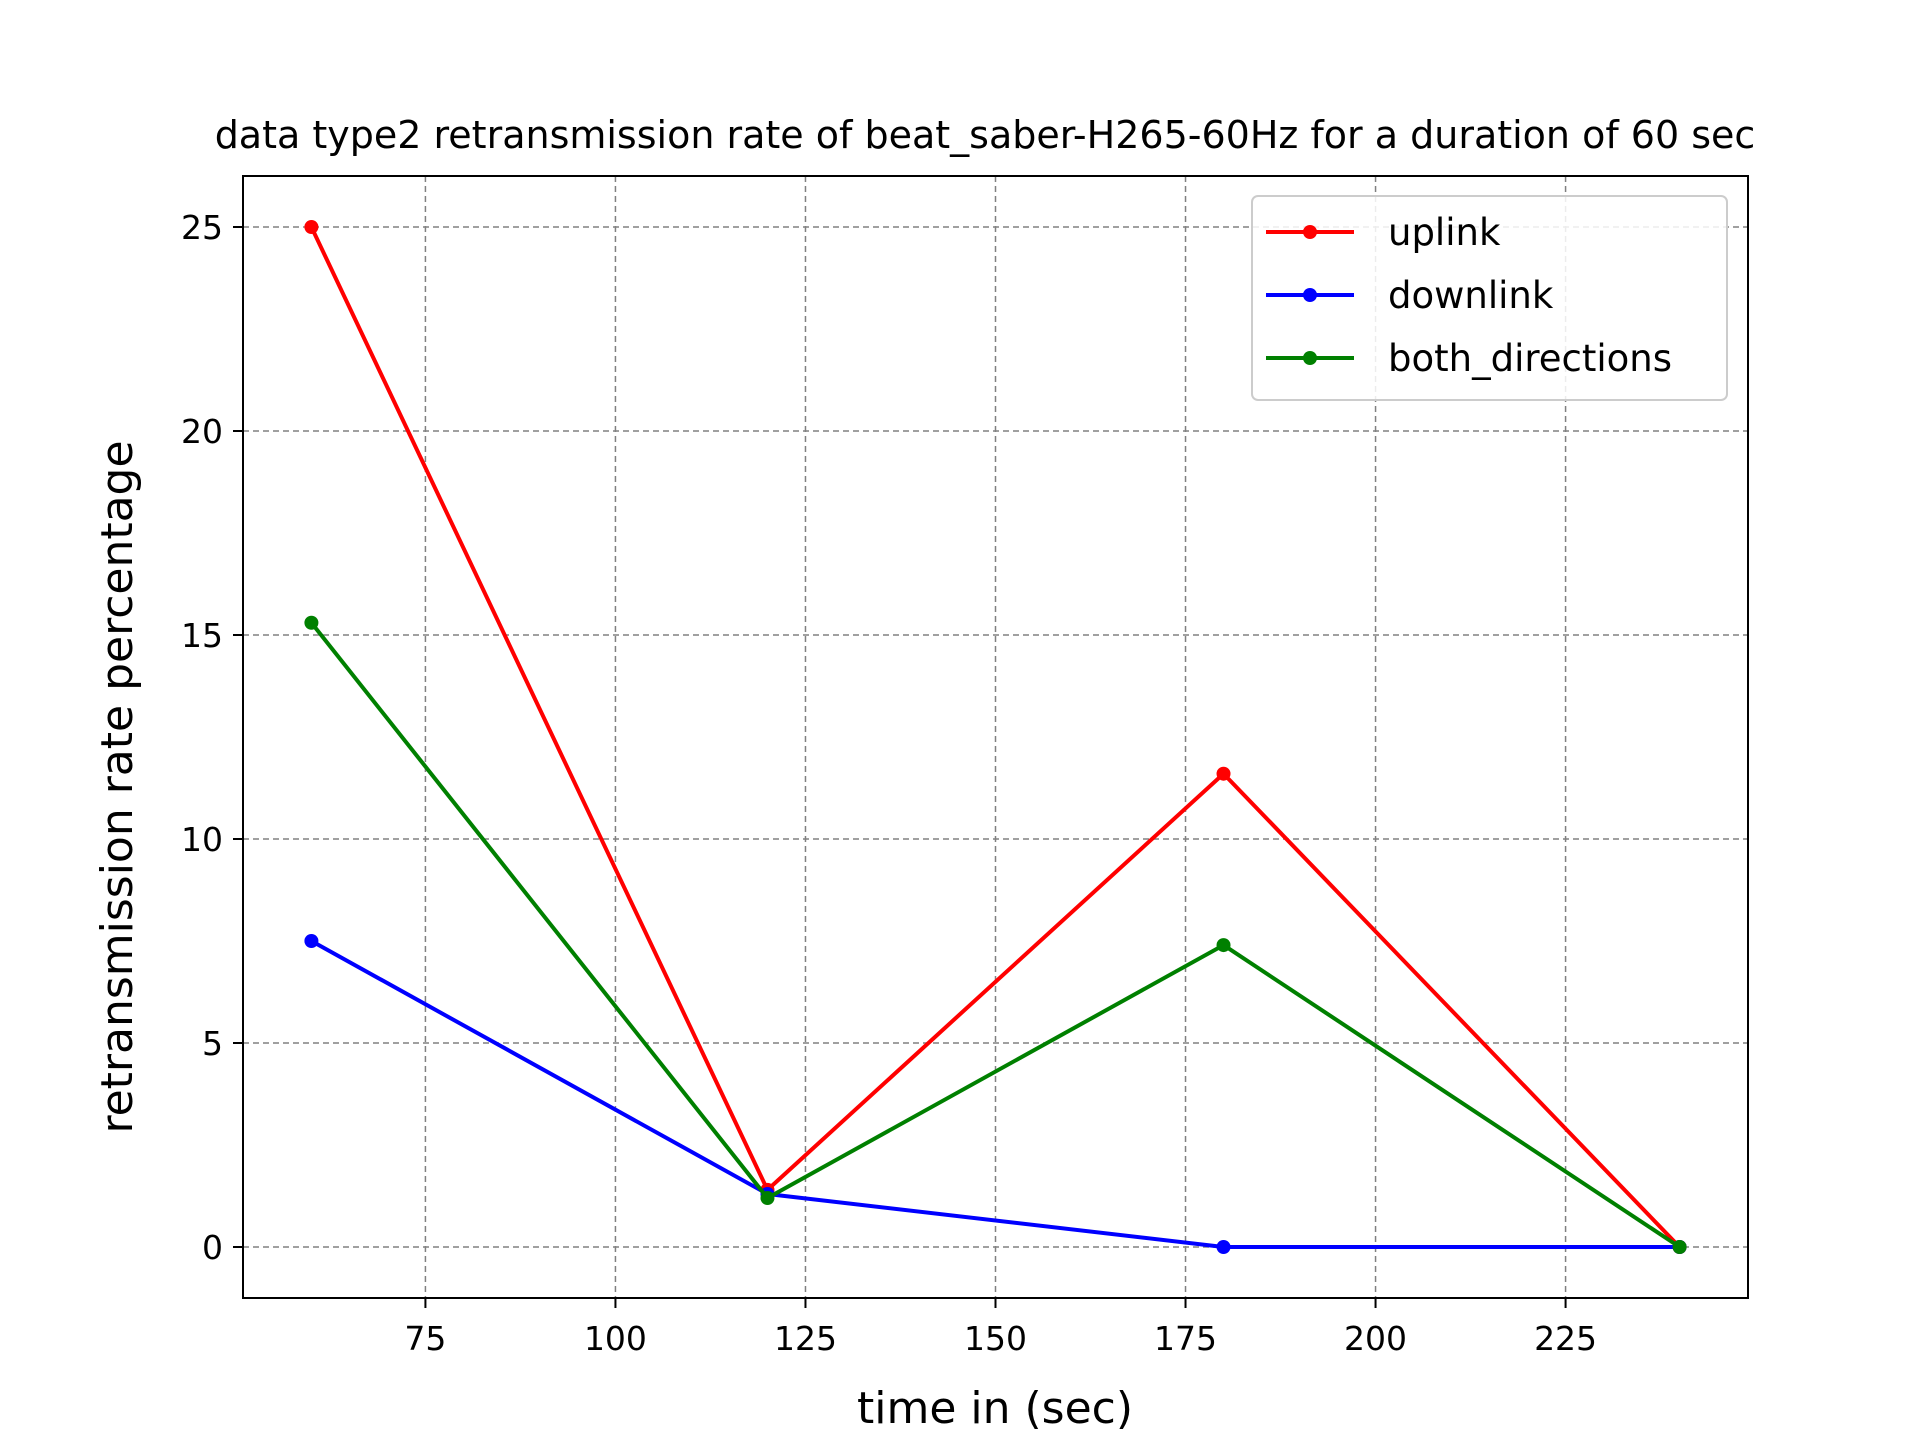  Describe the element at coordinates (805, 1338) in the screenshot. I see `x-tick-label: 125` at that location.